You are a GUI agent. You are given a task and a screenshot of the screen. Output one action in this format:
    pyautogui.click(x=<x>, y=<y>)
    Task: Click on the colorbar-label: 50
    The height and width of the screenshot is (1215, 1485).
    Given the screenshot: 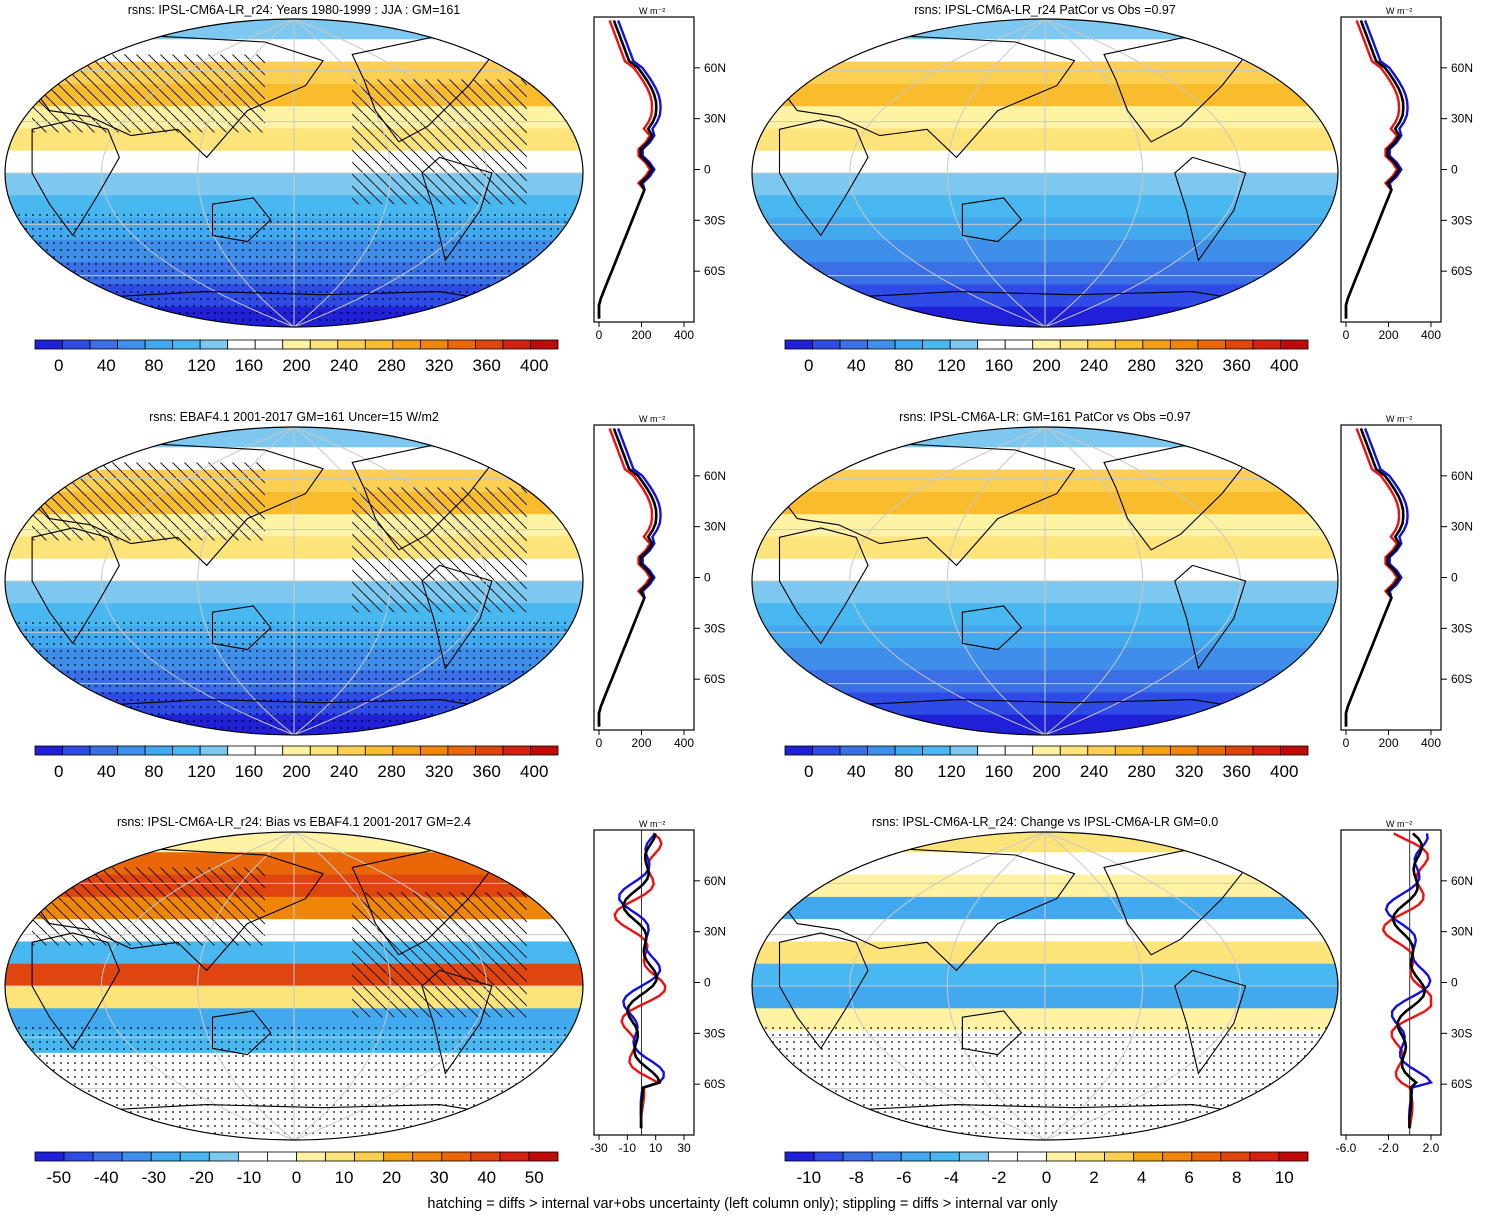 What is the action you would take?
    pyautogui.click(x=534, y=1177)
    